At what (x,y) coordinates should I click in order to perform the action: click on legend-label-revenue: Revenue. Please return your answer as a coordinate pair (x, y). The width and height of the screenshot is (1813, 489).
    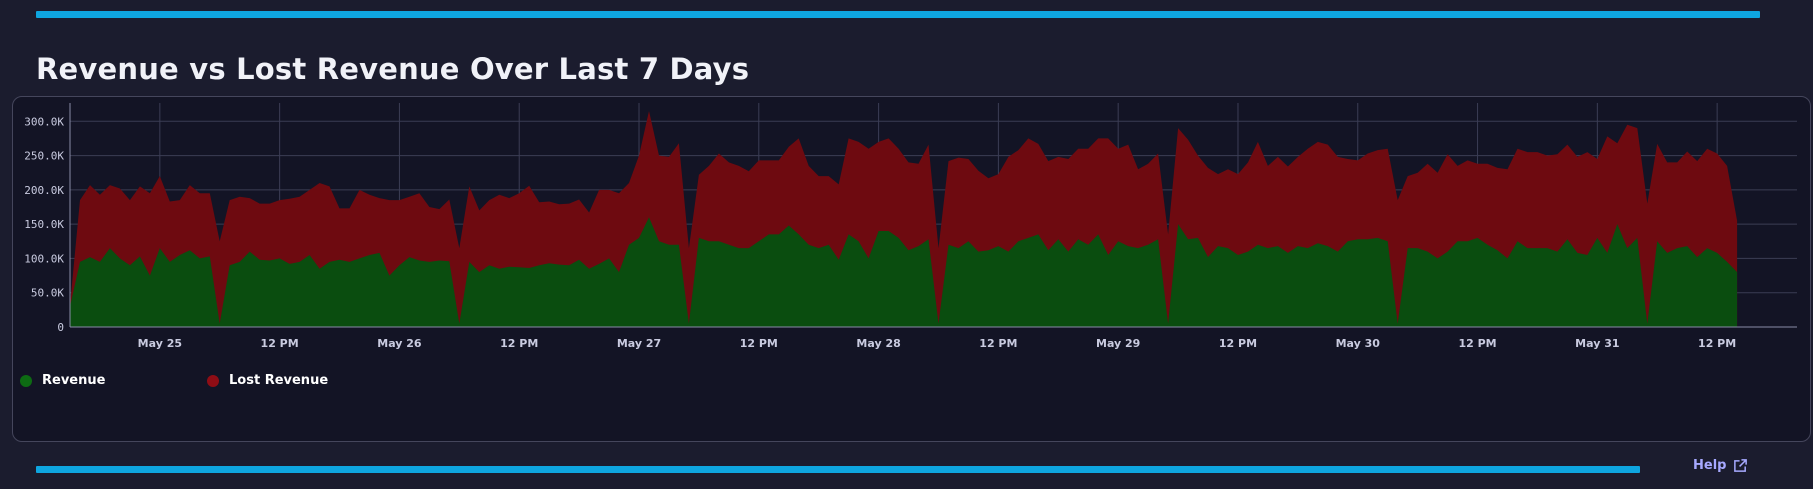
    Looking at the image, I should click on (74, 380).